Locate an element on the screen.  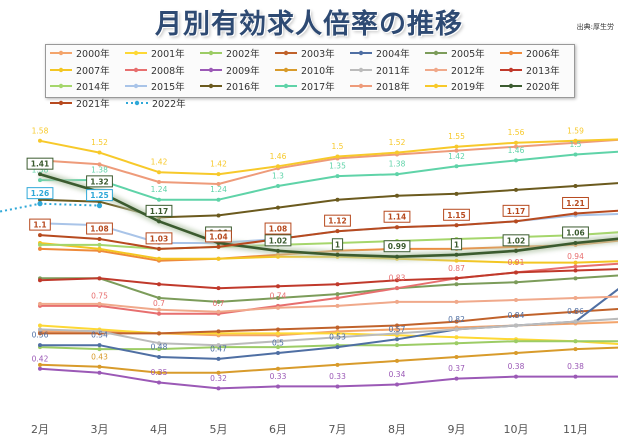
legend-label: 2007年 is located at coordinates (93, 71).